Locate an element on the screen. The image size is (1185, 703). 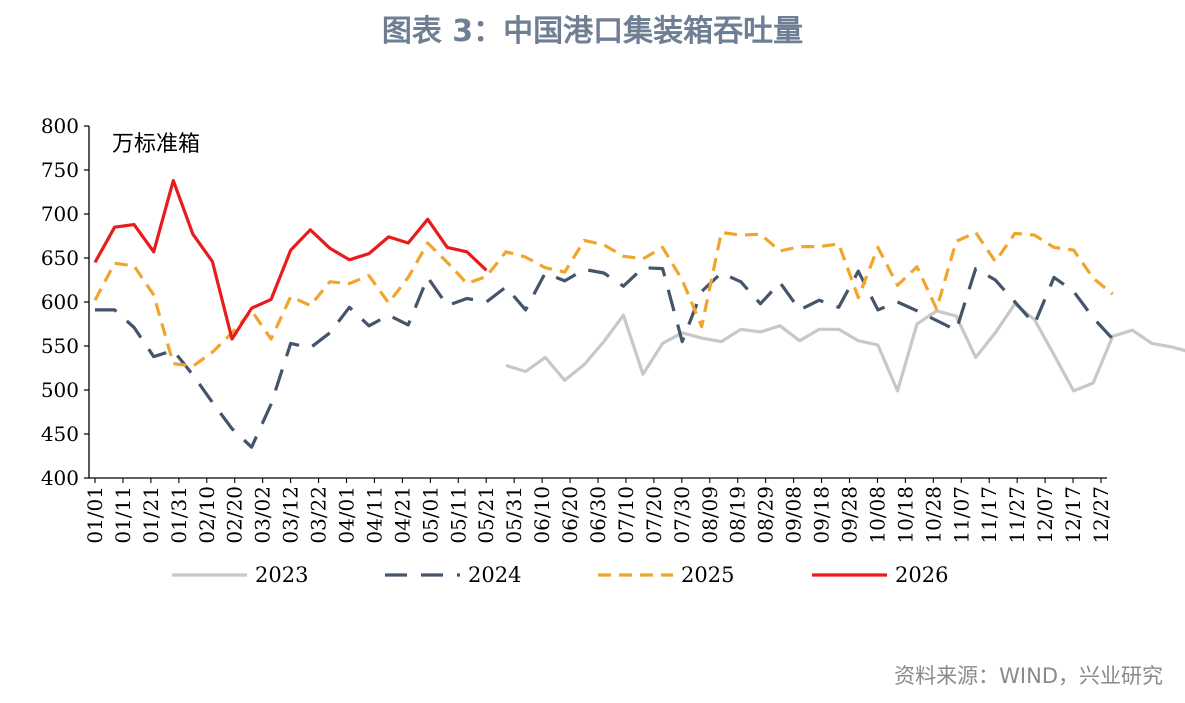
y-axis-ticks: 400 450 500 550 600 650 700 750 800 is located at coordinates (65, 302).